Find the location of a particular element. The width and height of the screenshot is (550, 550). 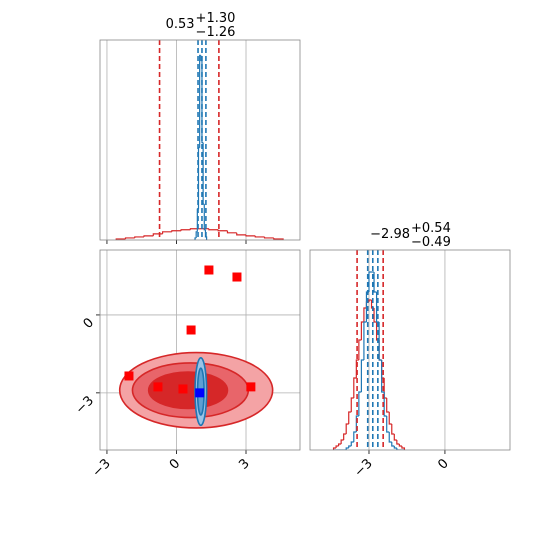

x-tick-label: 3 is located at coordinates (244, 464).